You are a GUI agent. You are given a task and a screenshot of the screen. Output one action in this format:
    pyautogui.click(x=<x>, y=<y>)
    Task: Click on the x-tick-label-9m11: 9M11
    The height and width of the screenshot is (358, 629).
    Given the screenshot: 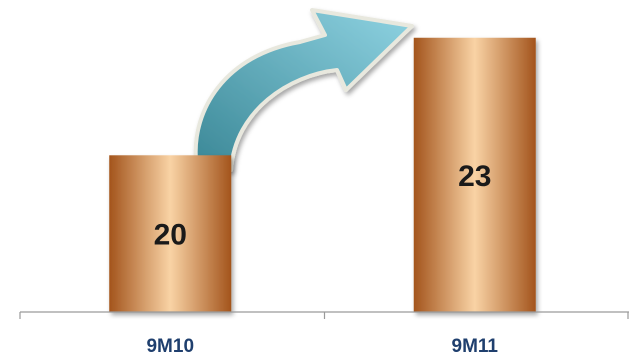 What is the action you would take?
    pyautogui.click(x=475, y=346)
    